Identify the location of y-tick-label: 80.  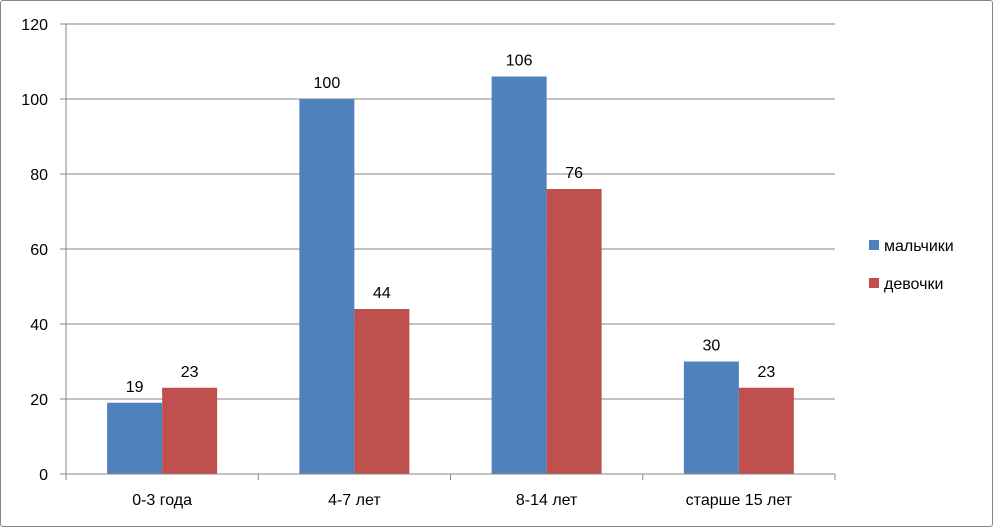
(39, 175).